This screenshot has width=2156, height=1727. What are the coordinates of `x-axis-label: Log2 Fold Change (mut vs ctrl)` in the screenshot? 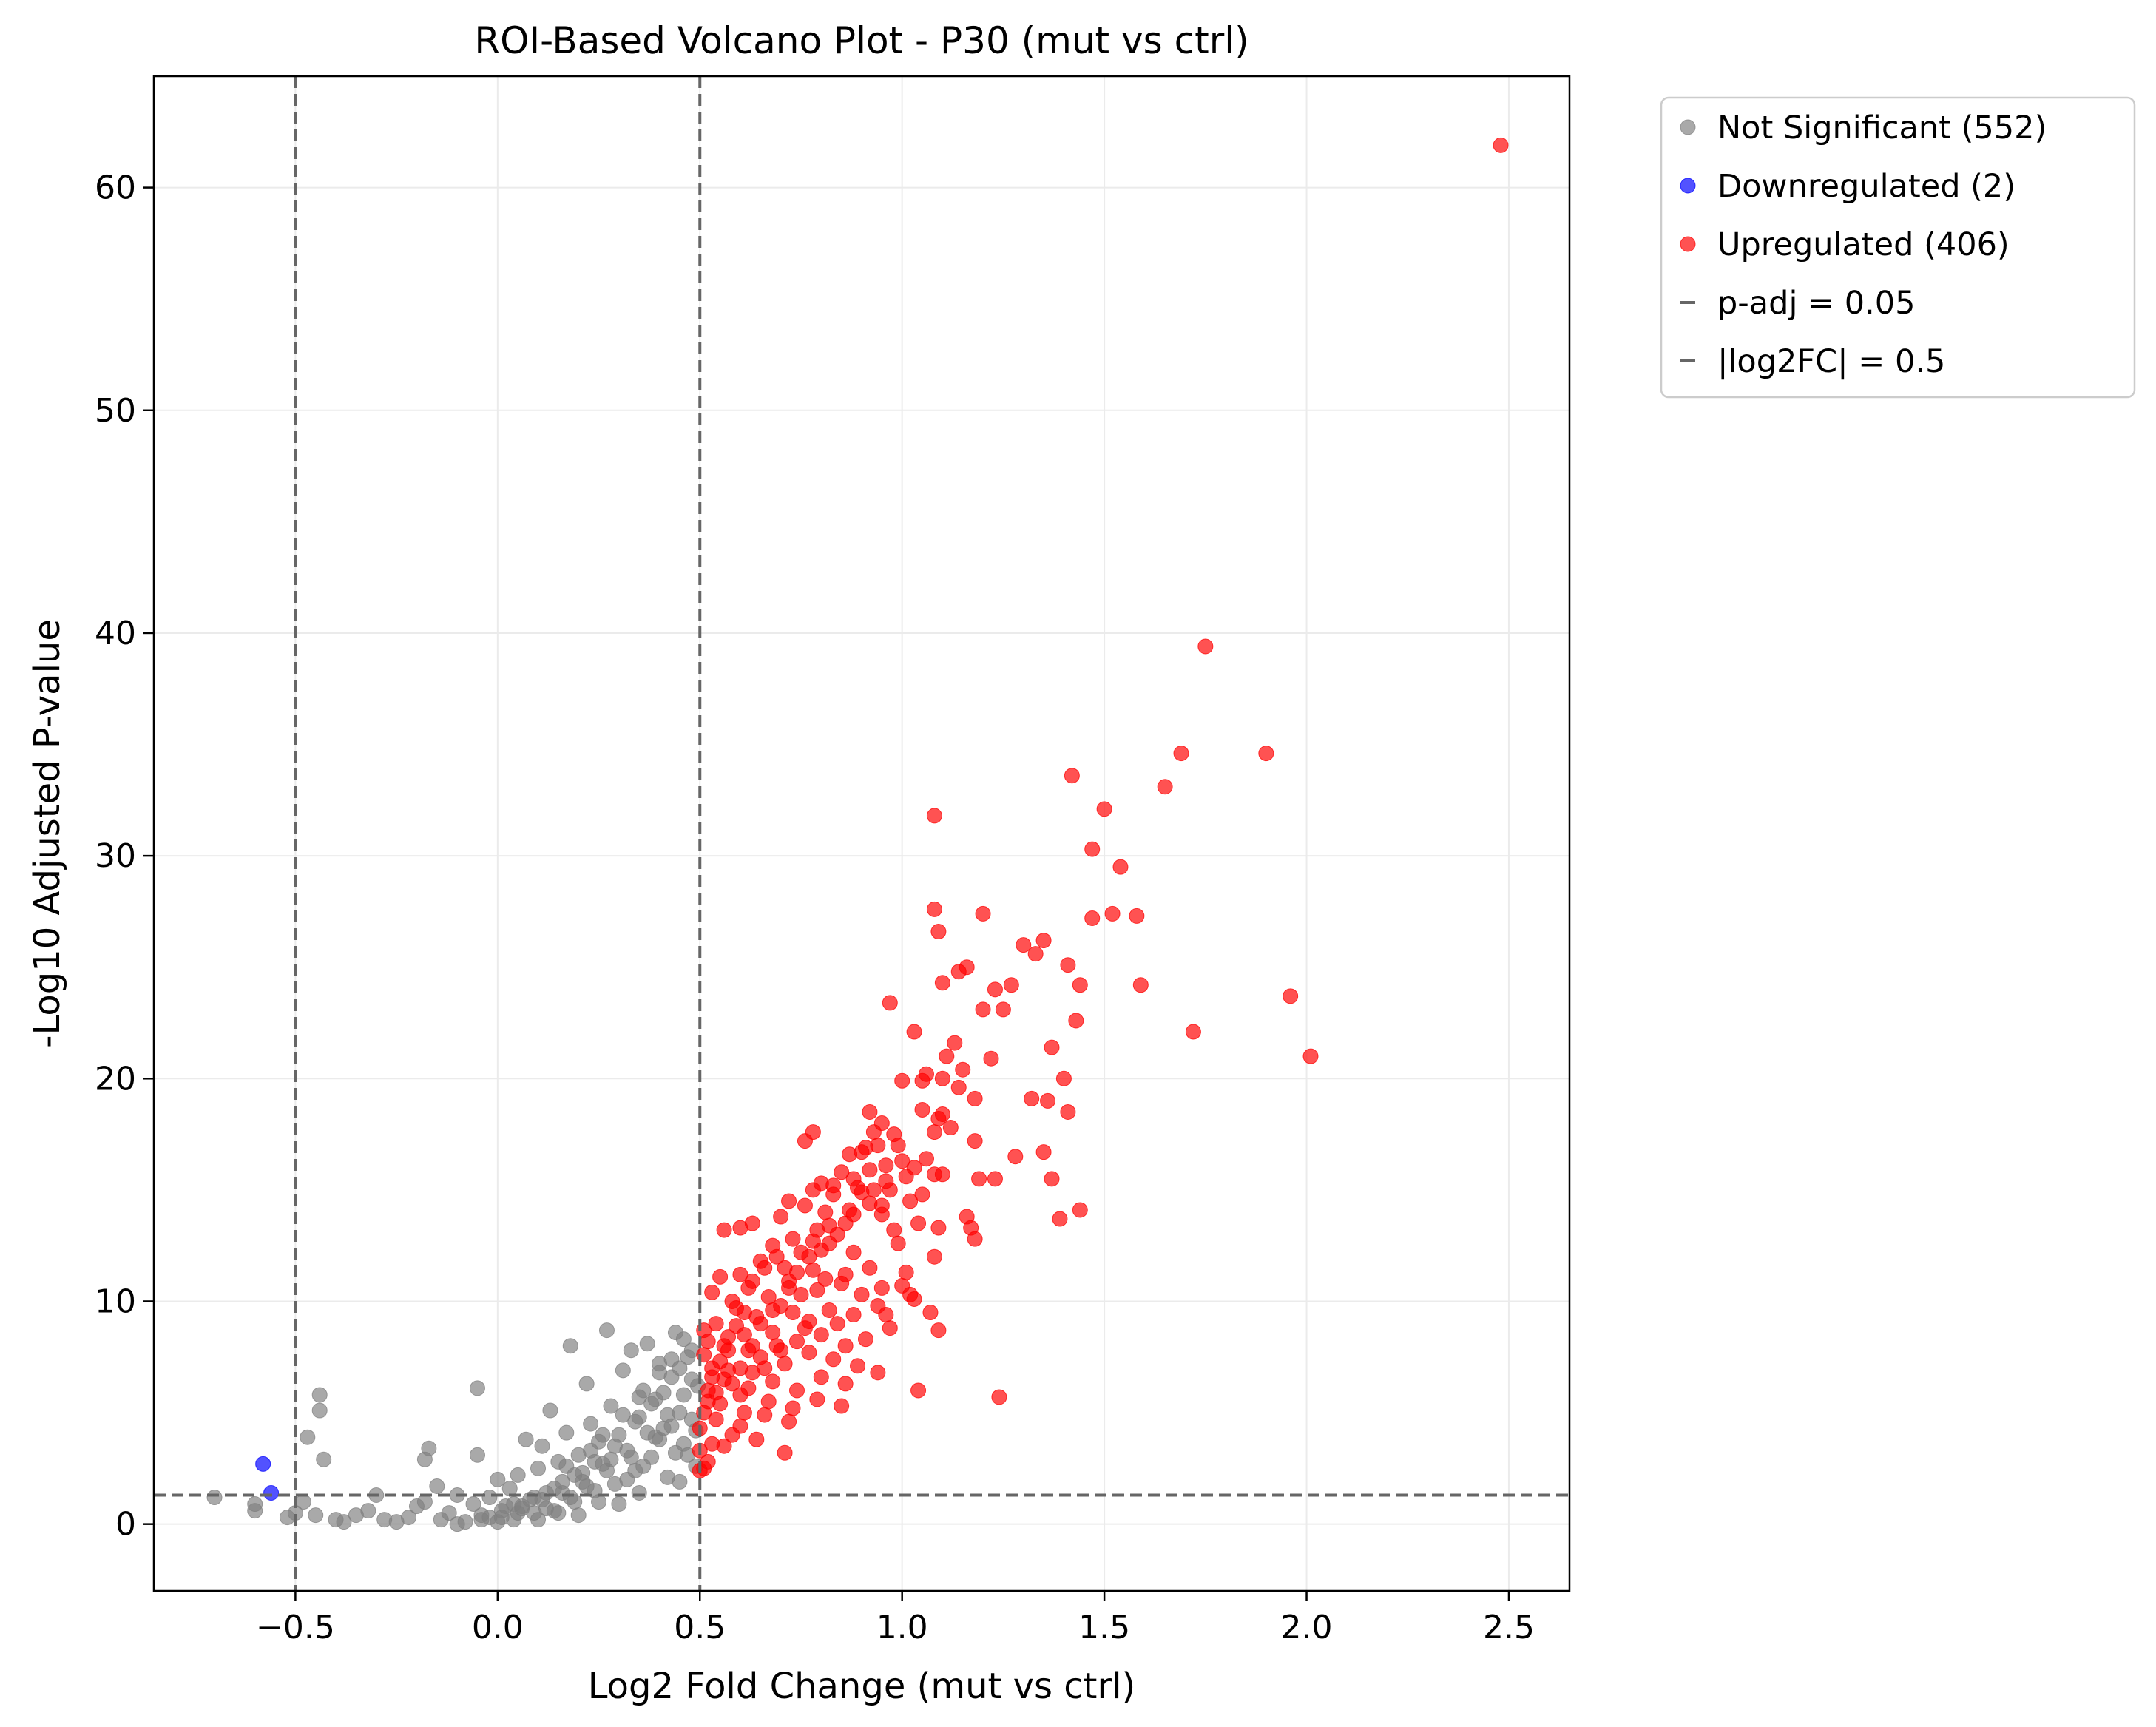 It's located at (862, 1687).